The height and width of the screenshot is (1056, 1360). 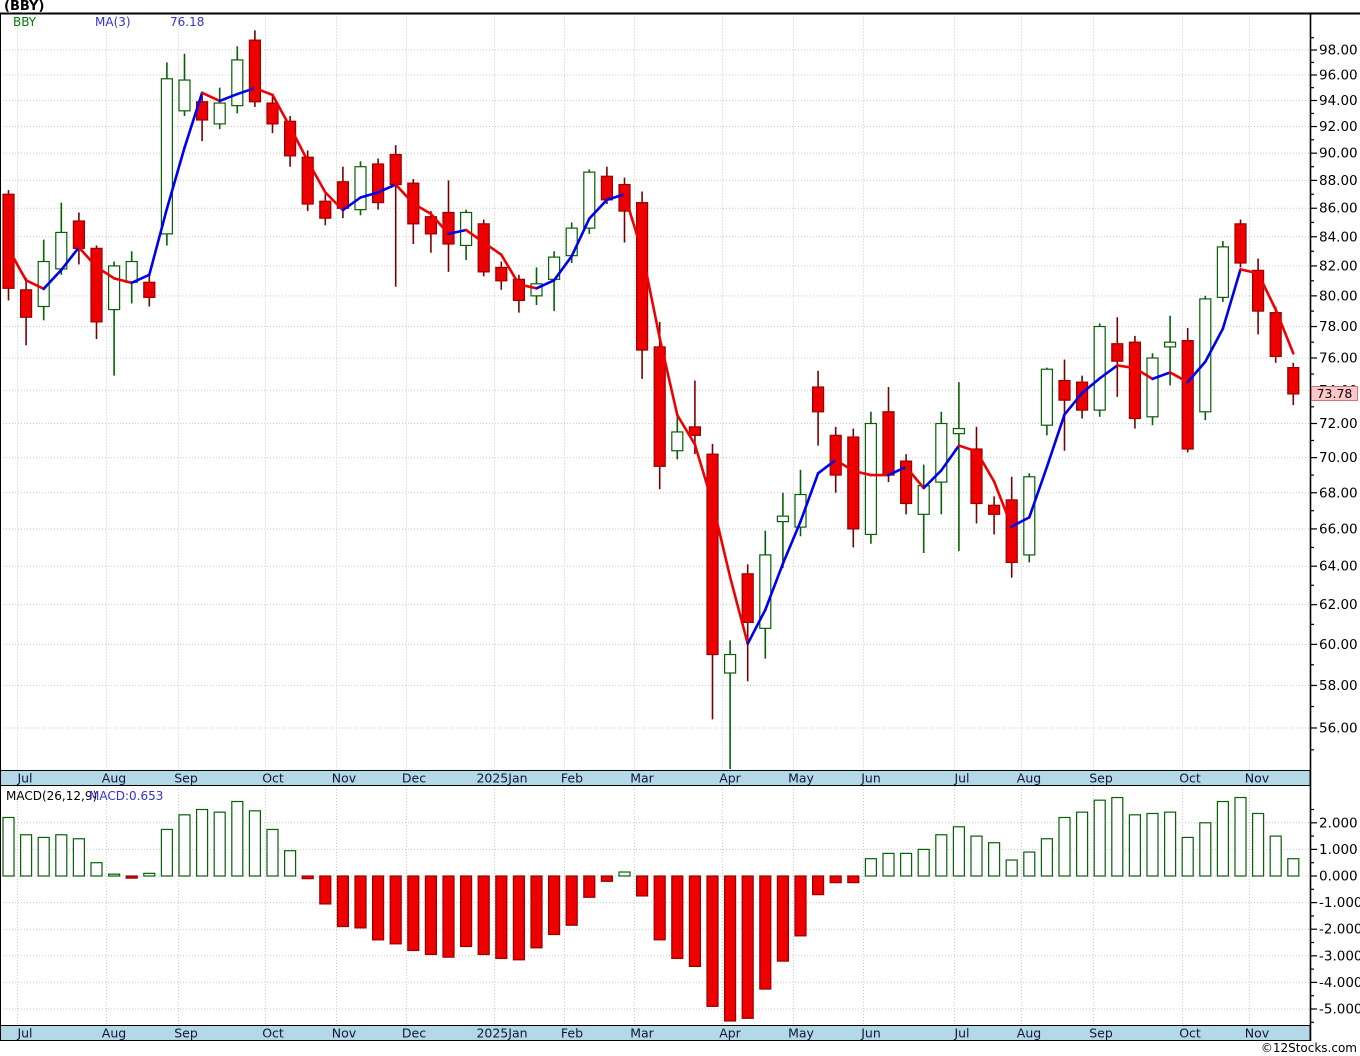 What do you see at coordinates (1338, 645) in the screenshot?
I see `svg-text: 60.00` at bounding box center [1338, 645].